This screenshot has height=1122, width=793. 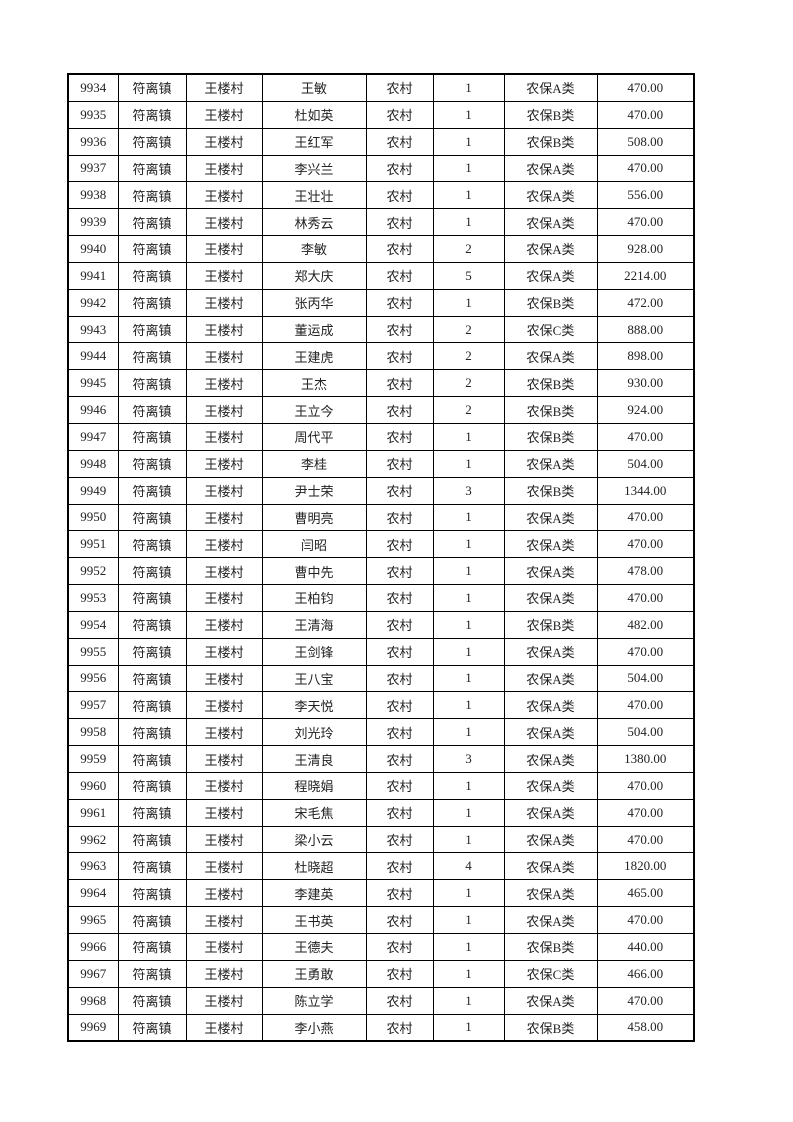 What do you see at coordinates (93, 356) in the screenshot?
I see `cell-row-number: 9944` at bounding box center [93, 356].